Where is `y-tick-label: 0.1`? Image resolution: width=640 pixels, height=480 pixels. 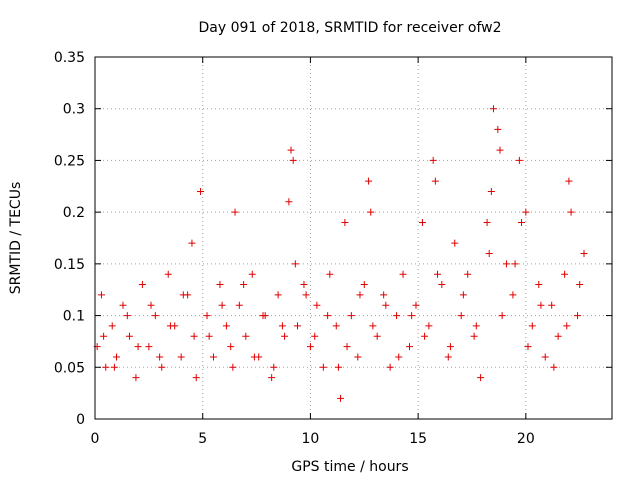 y-tick-label: 0.1 is located at coordinates (74, 317).